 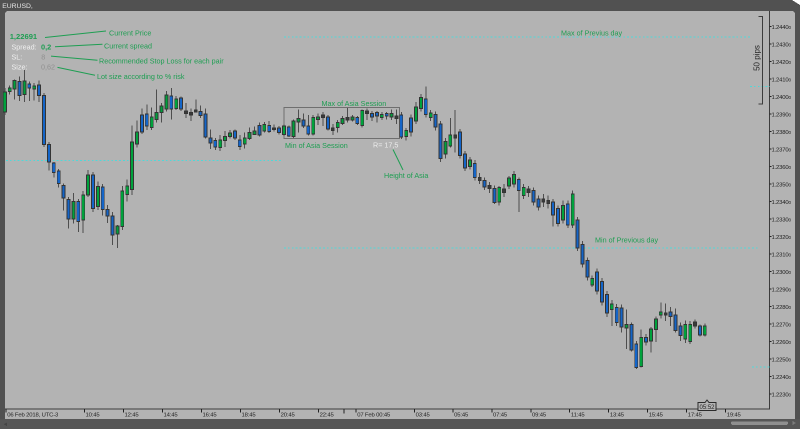 I want to click on svg-text: 1.23200, so click(x=782, y=238).